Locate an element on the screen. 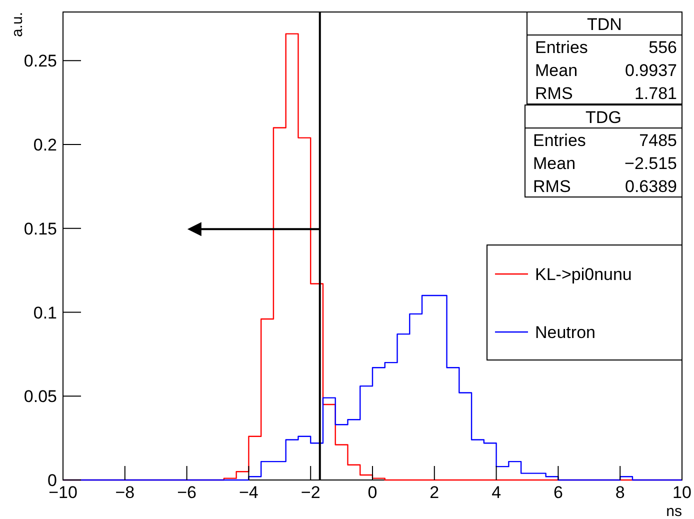 The image size is (694, 519). annotation: −2.515 is located at coordinates (650, 163).